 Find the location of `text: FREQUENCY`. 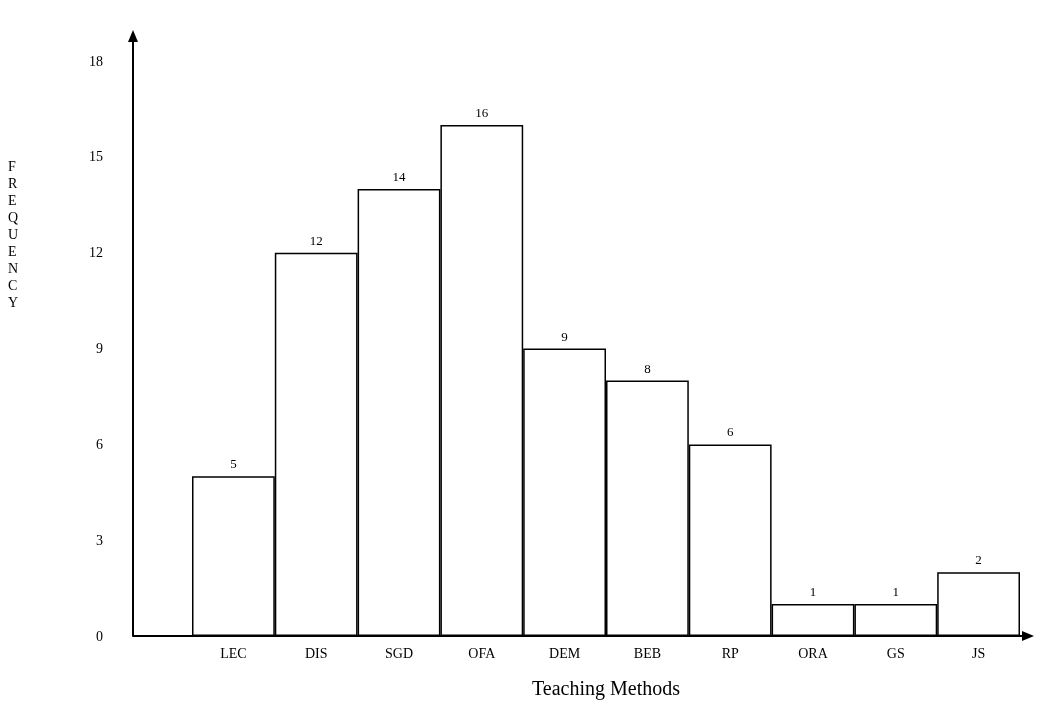

text: FREQUENCY is located at coordinates (13, 234).